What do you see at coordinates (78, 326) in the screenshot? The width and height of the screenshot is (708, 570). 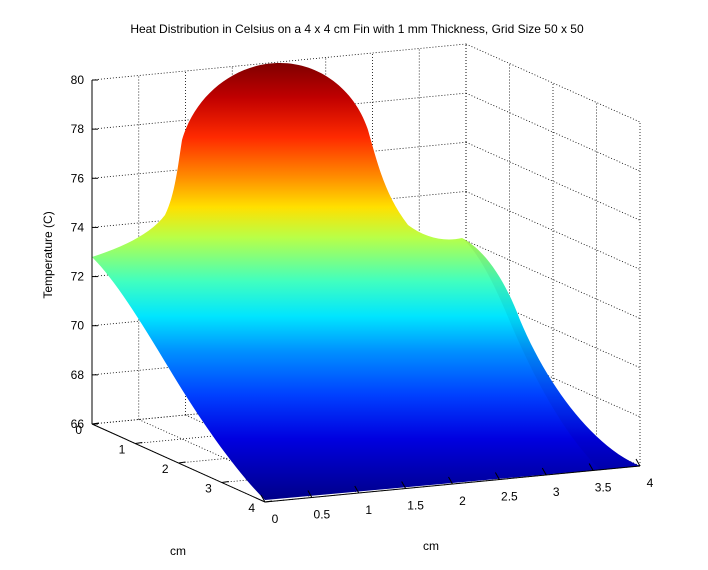 I see `z-tick-label: 70` at bounding box center [78, 326].